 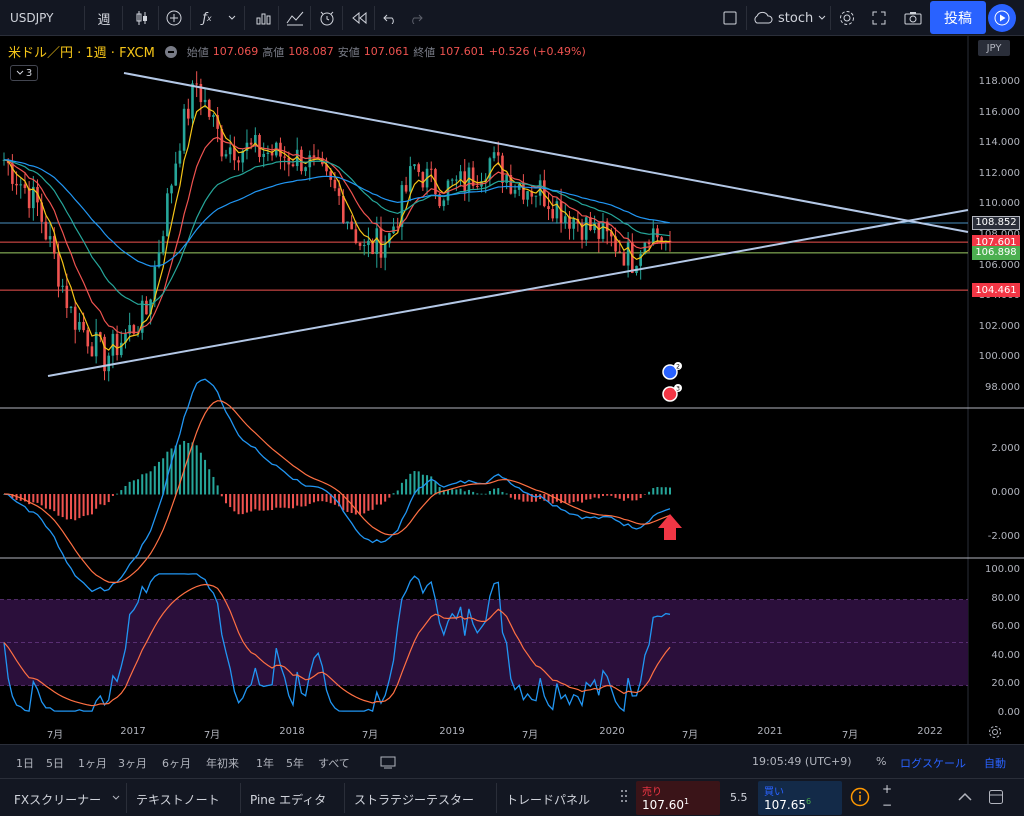 What do you see at coordinates (881, 761) in the screenshot?
I see `percent-toggle: %` at bounding box center [881, 761].